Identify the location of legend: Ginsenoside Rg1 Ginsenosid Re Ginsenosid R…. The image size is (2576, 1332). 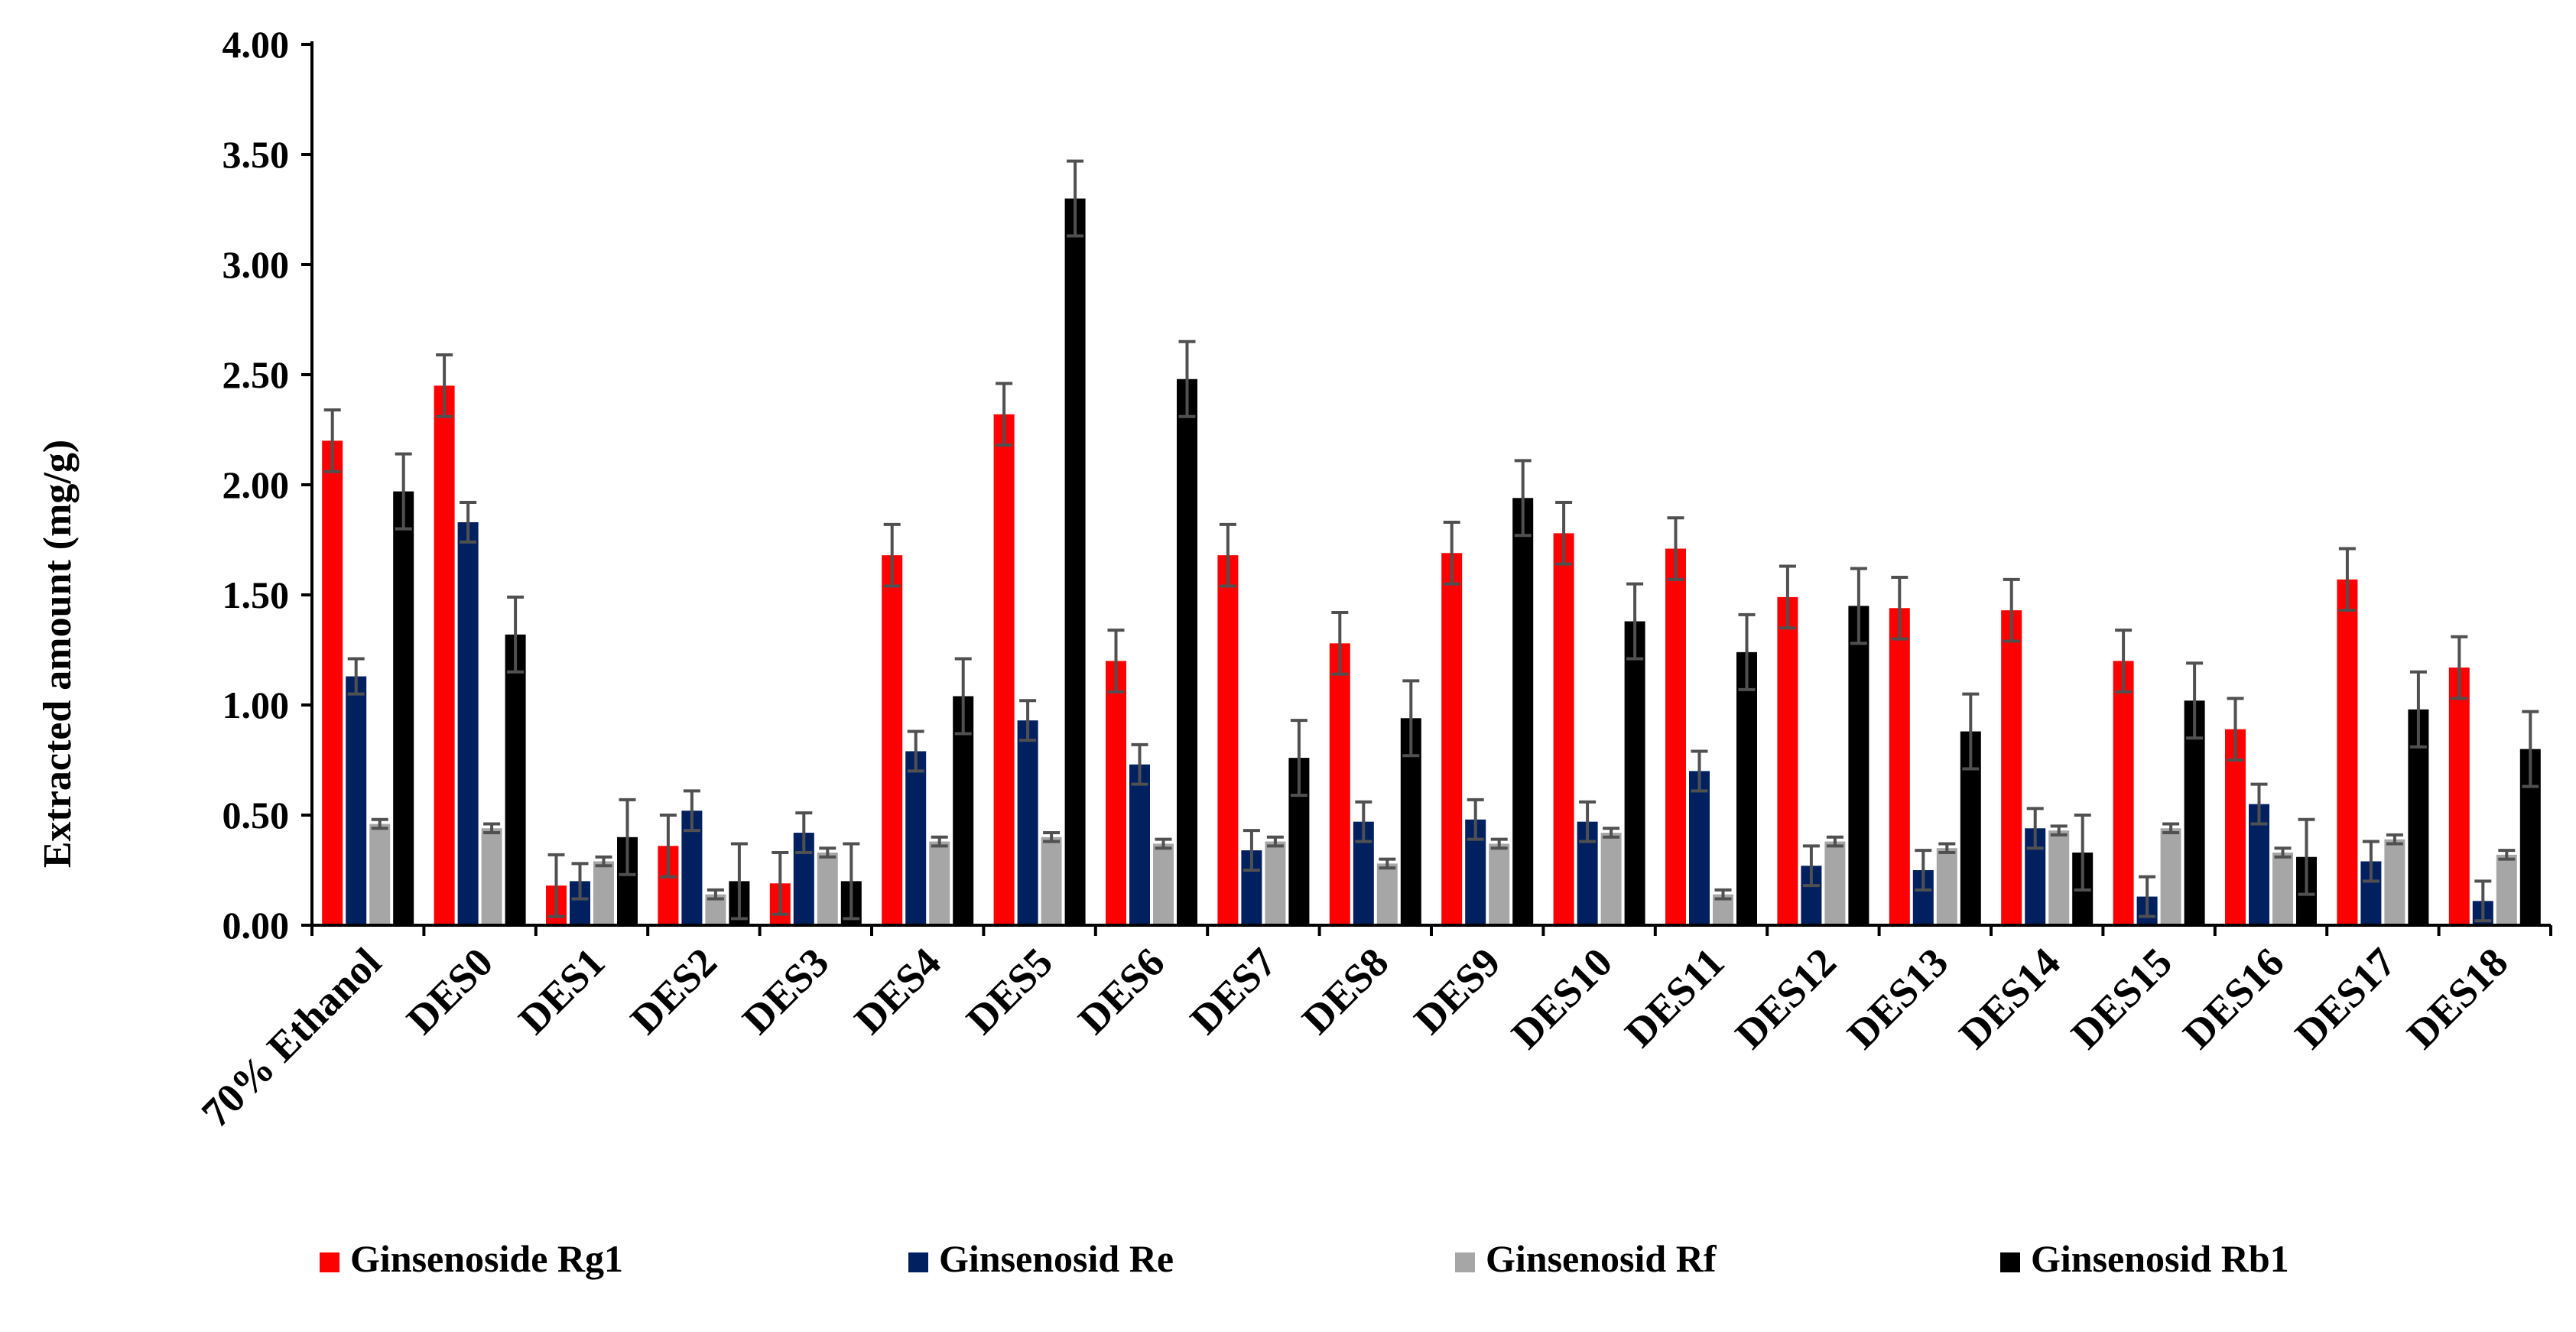
(1305, 1258).